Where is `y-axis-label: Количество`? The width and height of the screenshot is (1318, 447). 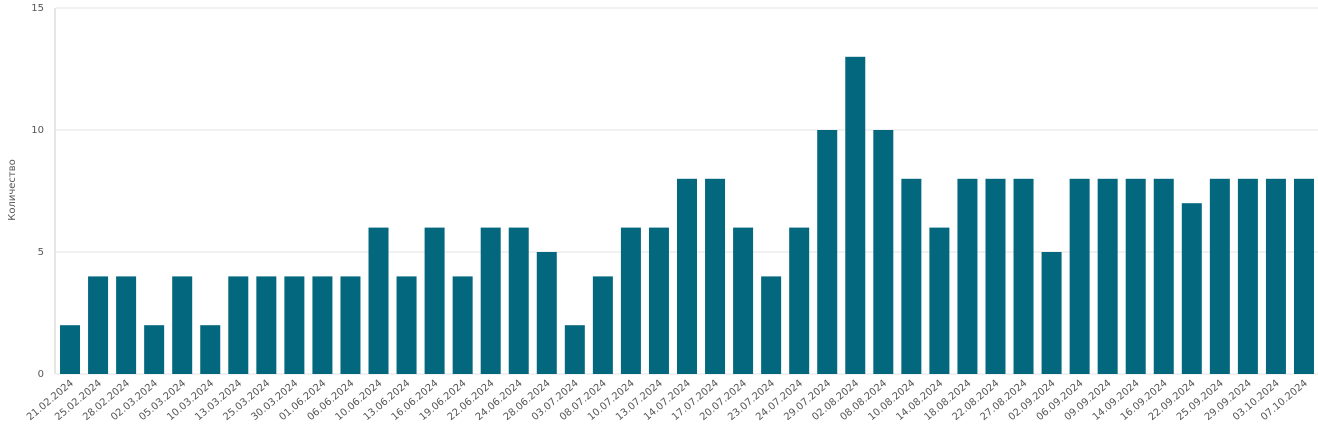
y-axis-label: Количество is located at coordinates (12, 190).